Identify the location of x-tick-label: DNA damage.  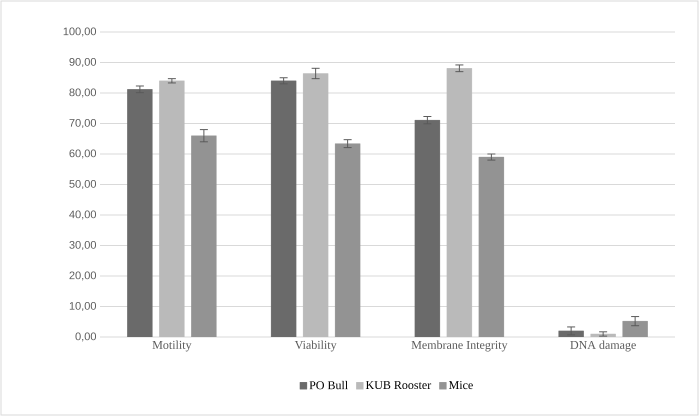
(603, 346).